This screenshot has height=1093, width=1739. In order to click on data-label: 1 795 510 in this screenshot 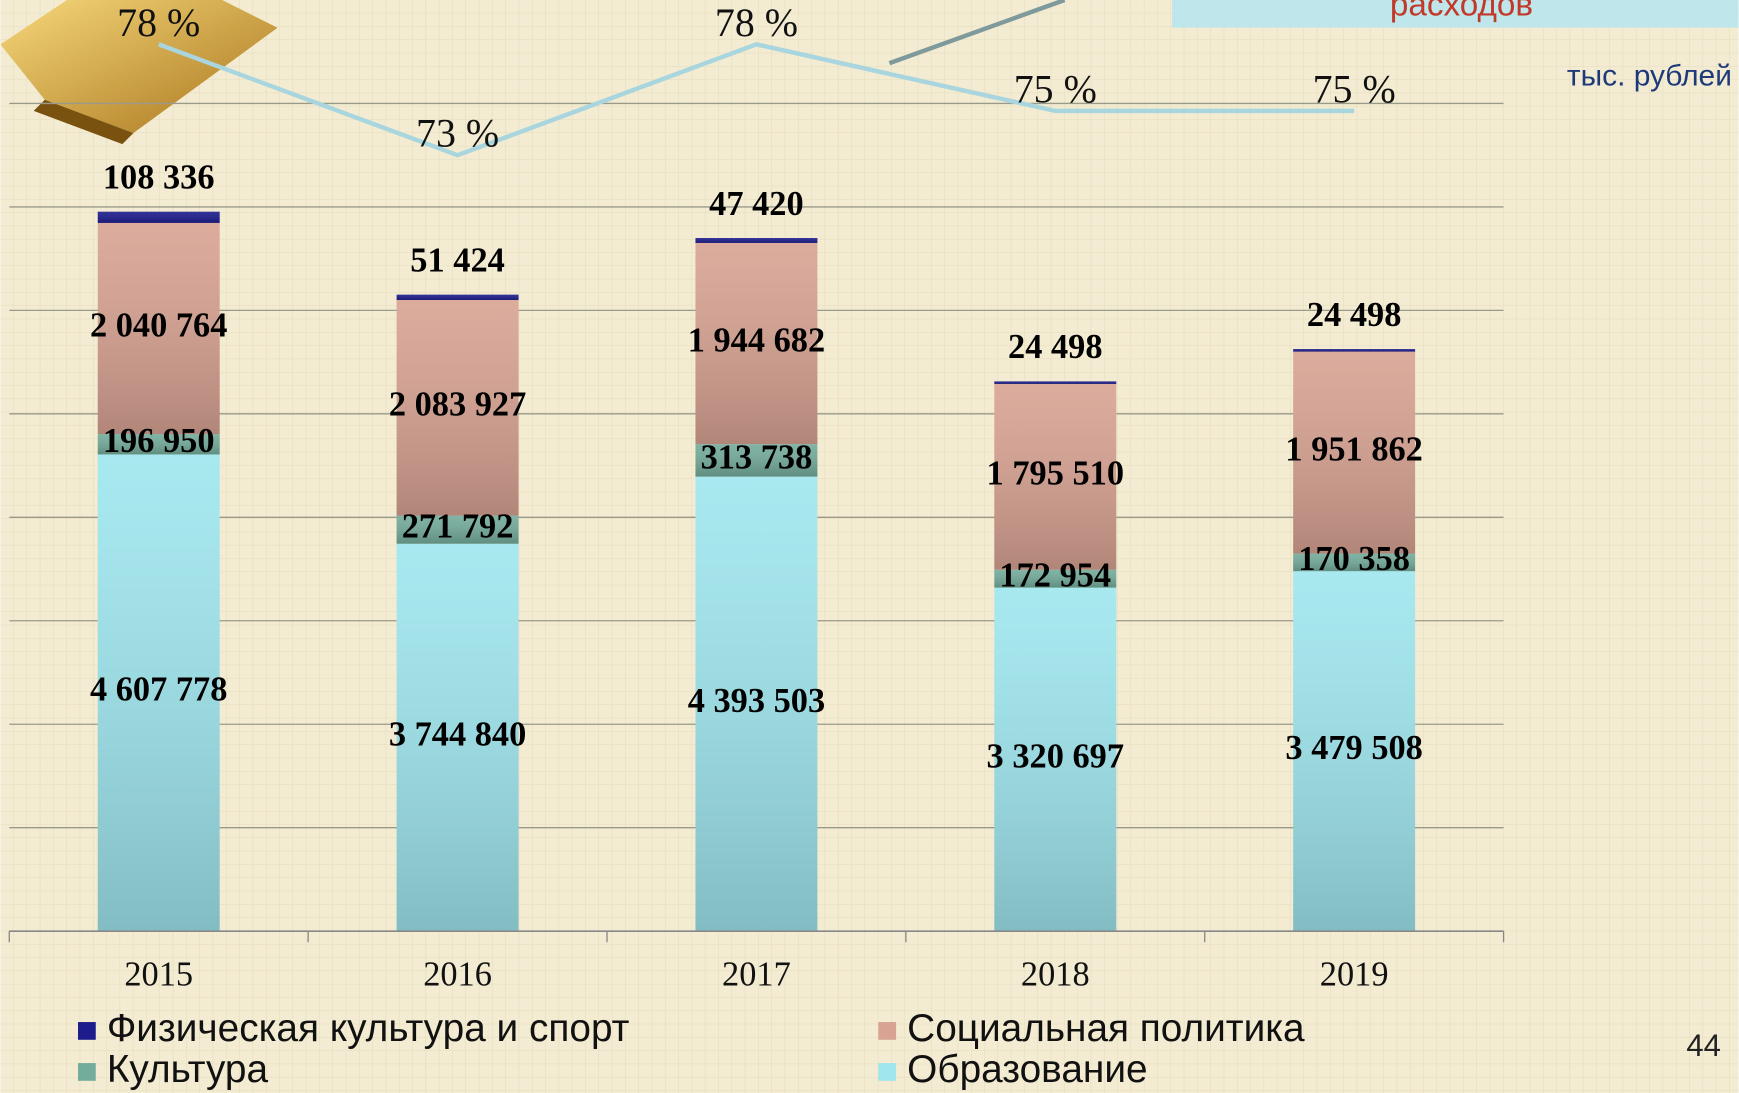, I will do `click(1055, 474)`.